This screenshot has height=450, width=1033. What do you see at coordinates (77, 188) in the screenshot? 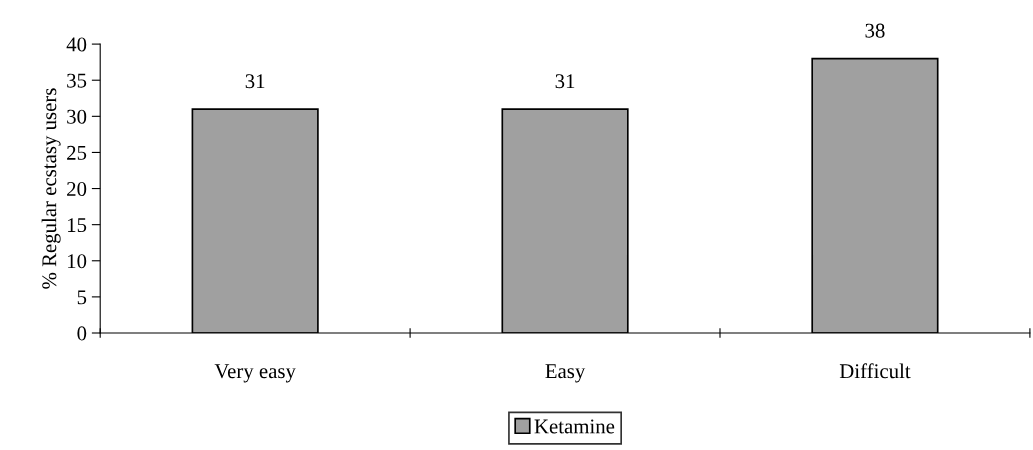
I see `y-tick-label: 20` at bounding box center [77, 188].